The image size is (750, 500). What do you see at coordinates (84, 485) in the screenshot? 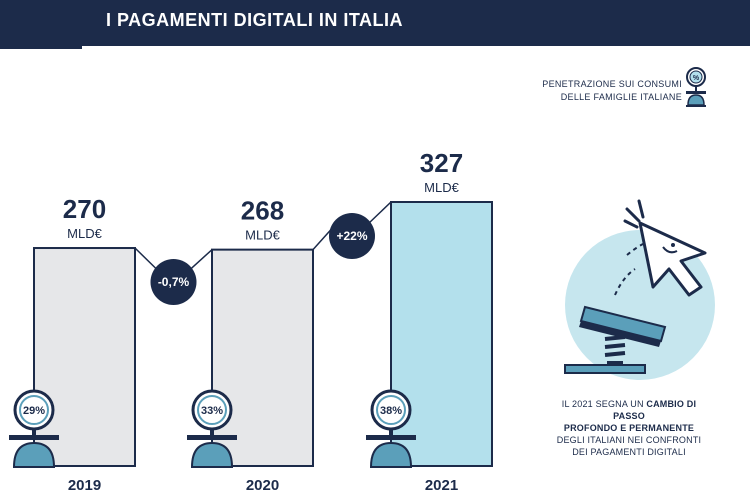
I see `x-tick-label: 2019` at bounding box center [84, 485].